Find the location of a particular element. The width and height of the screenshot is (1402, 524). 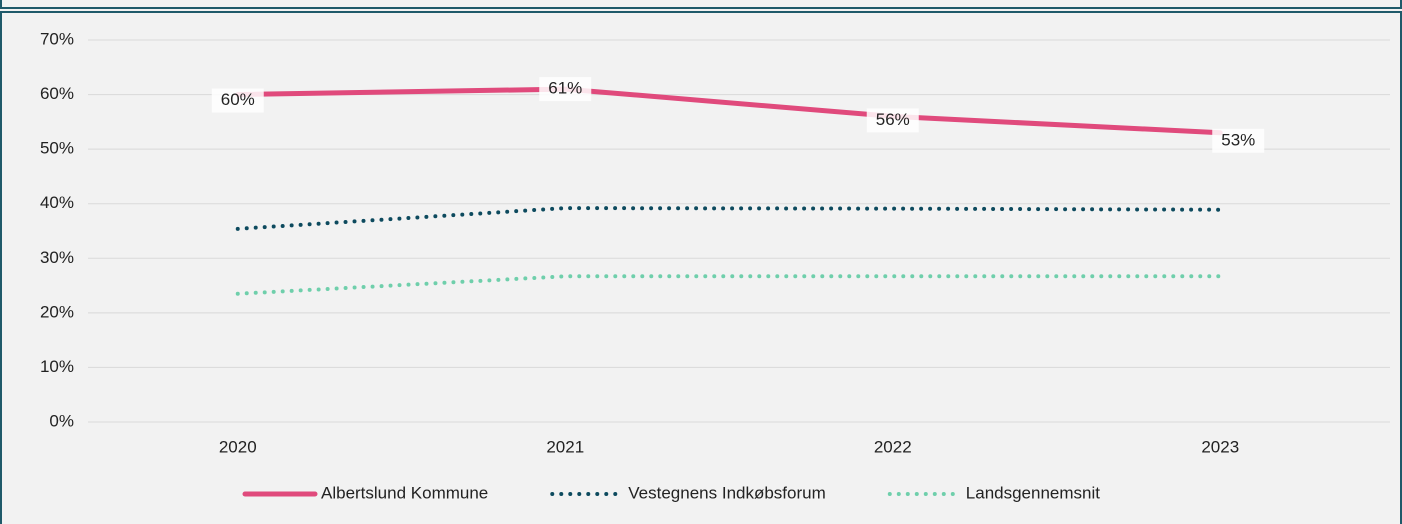

y-tick-label: 0% is located at coordinates (61, 420).